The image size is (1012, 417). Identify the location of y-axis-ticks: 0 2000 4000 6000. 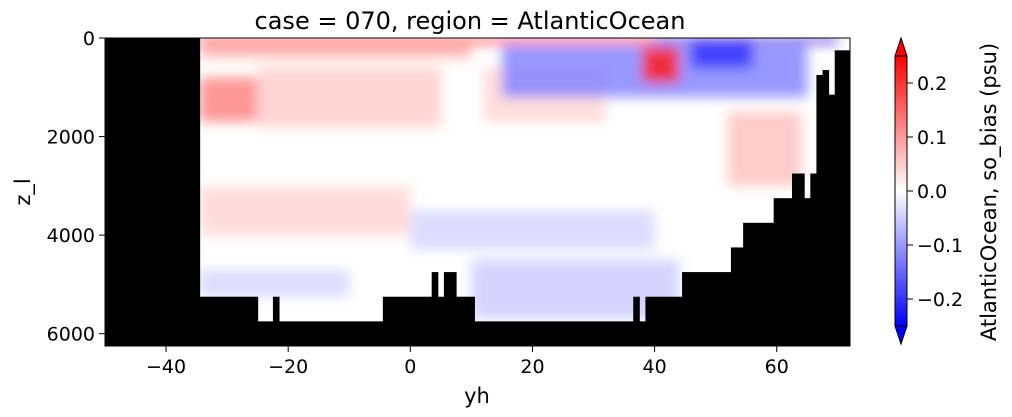
(76, 187).